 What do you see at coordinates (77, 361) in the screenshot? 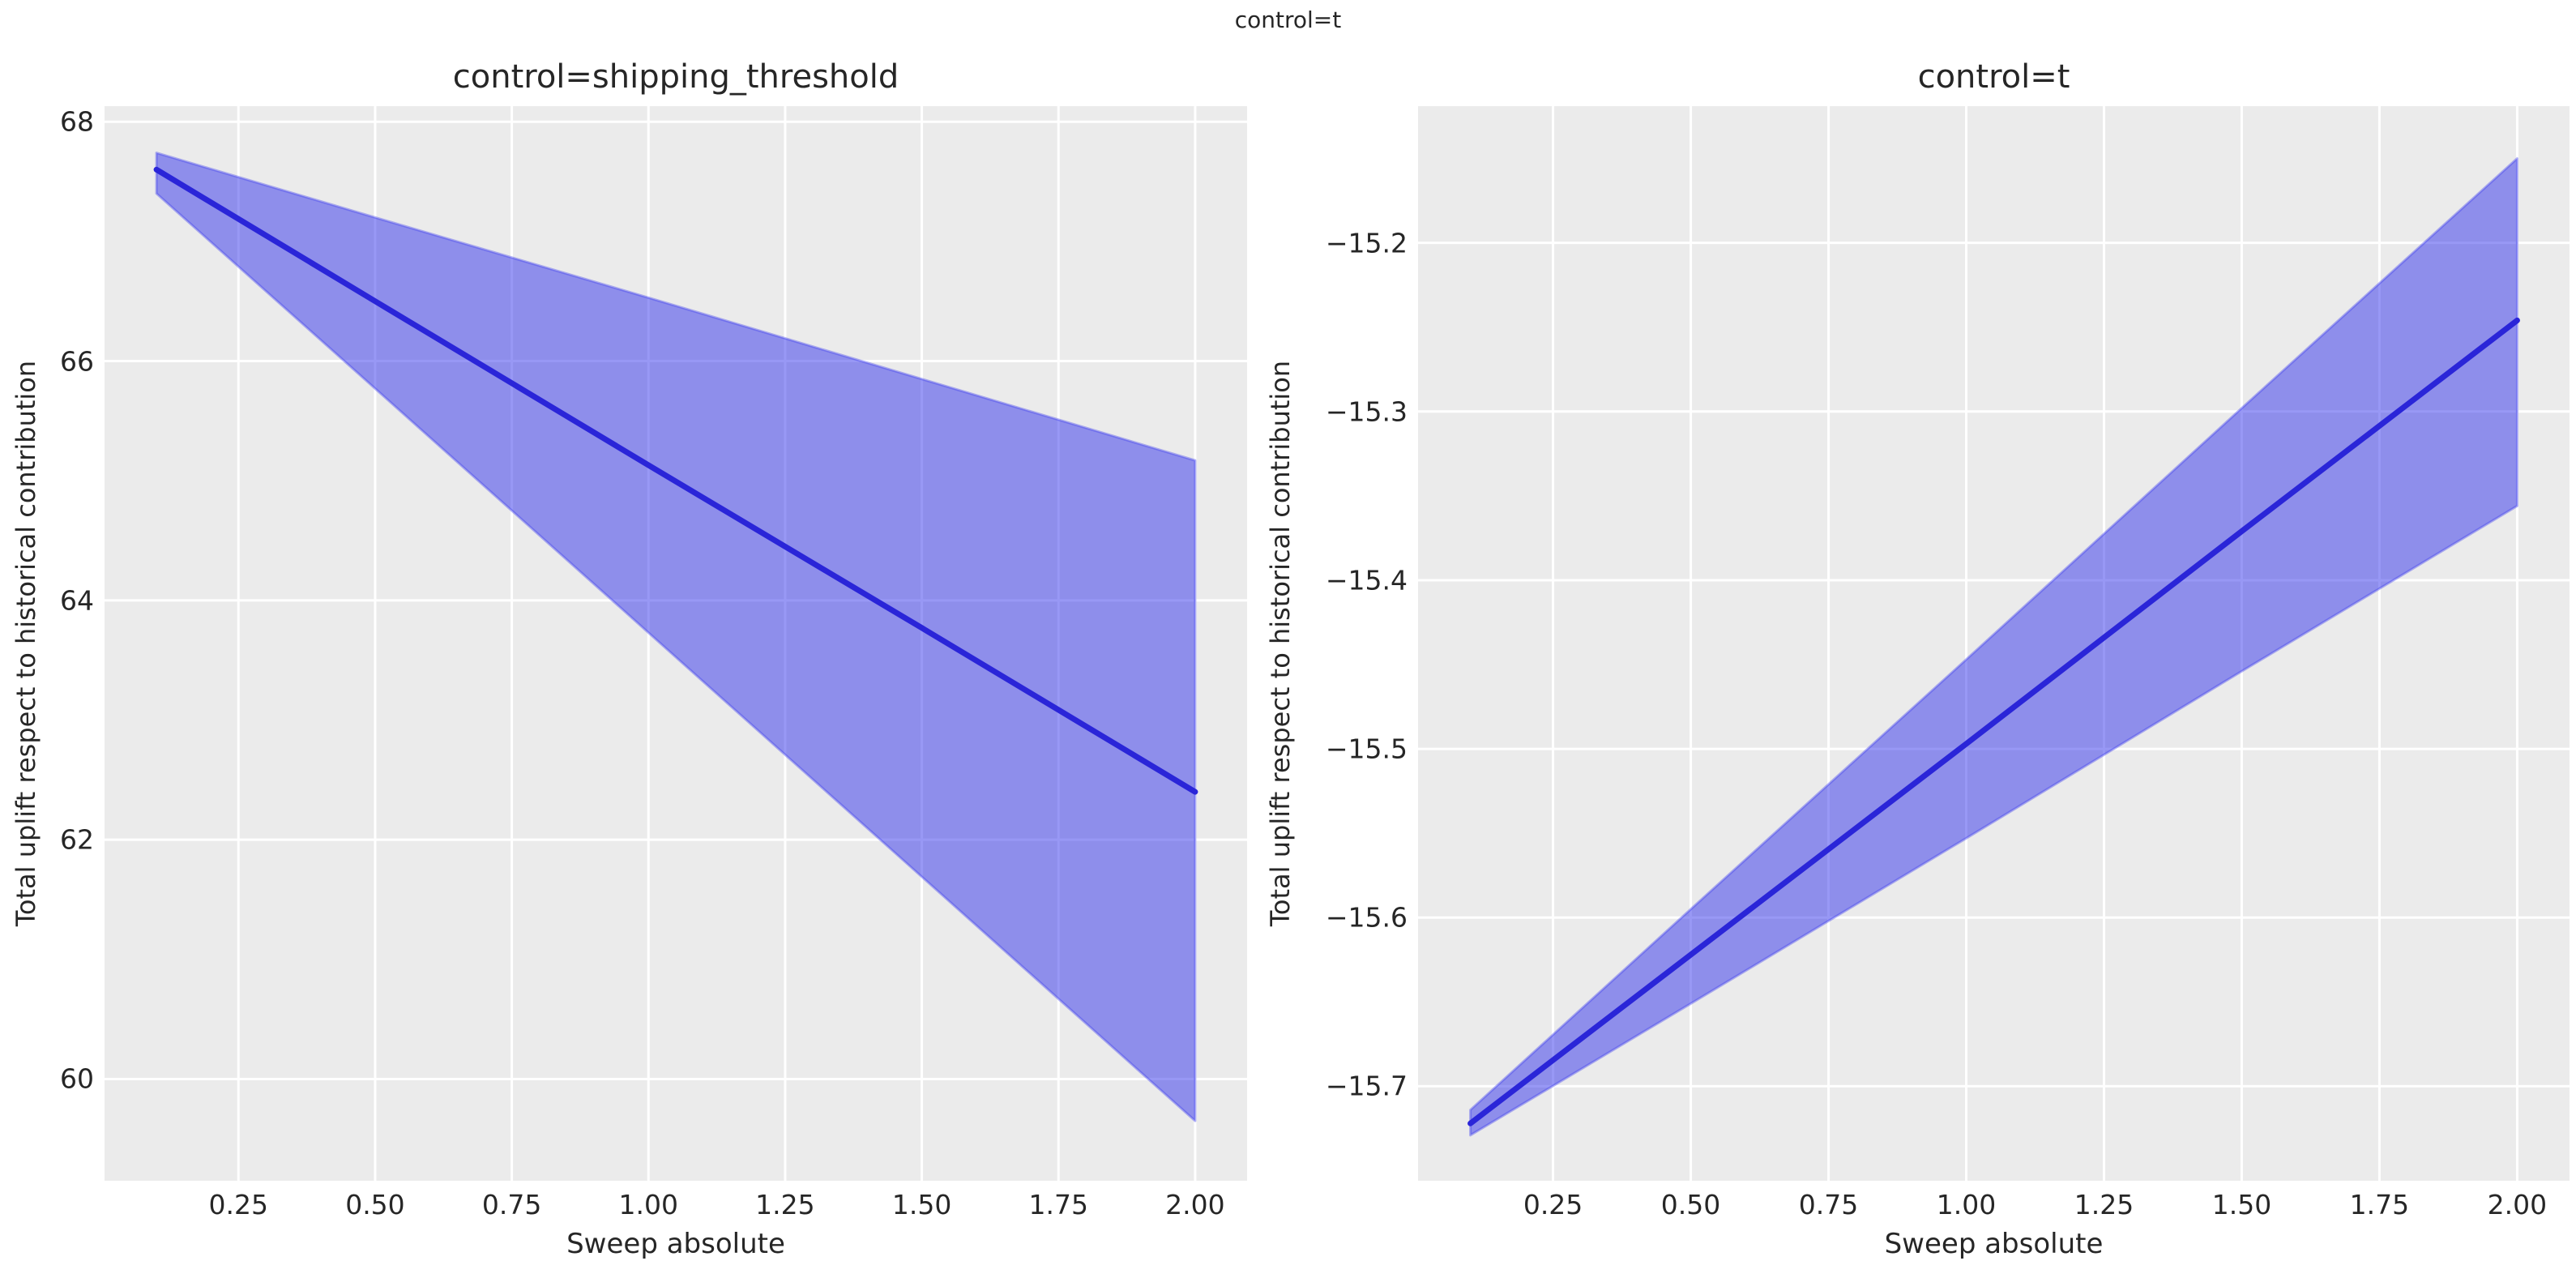
I see `y-tick-label: 66` at bounding box center [77, 361].